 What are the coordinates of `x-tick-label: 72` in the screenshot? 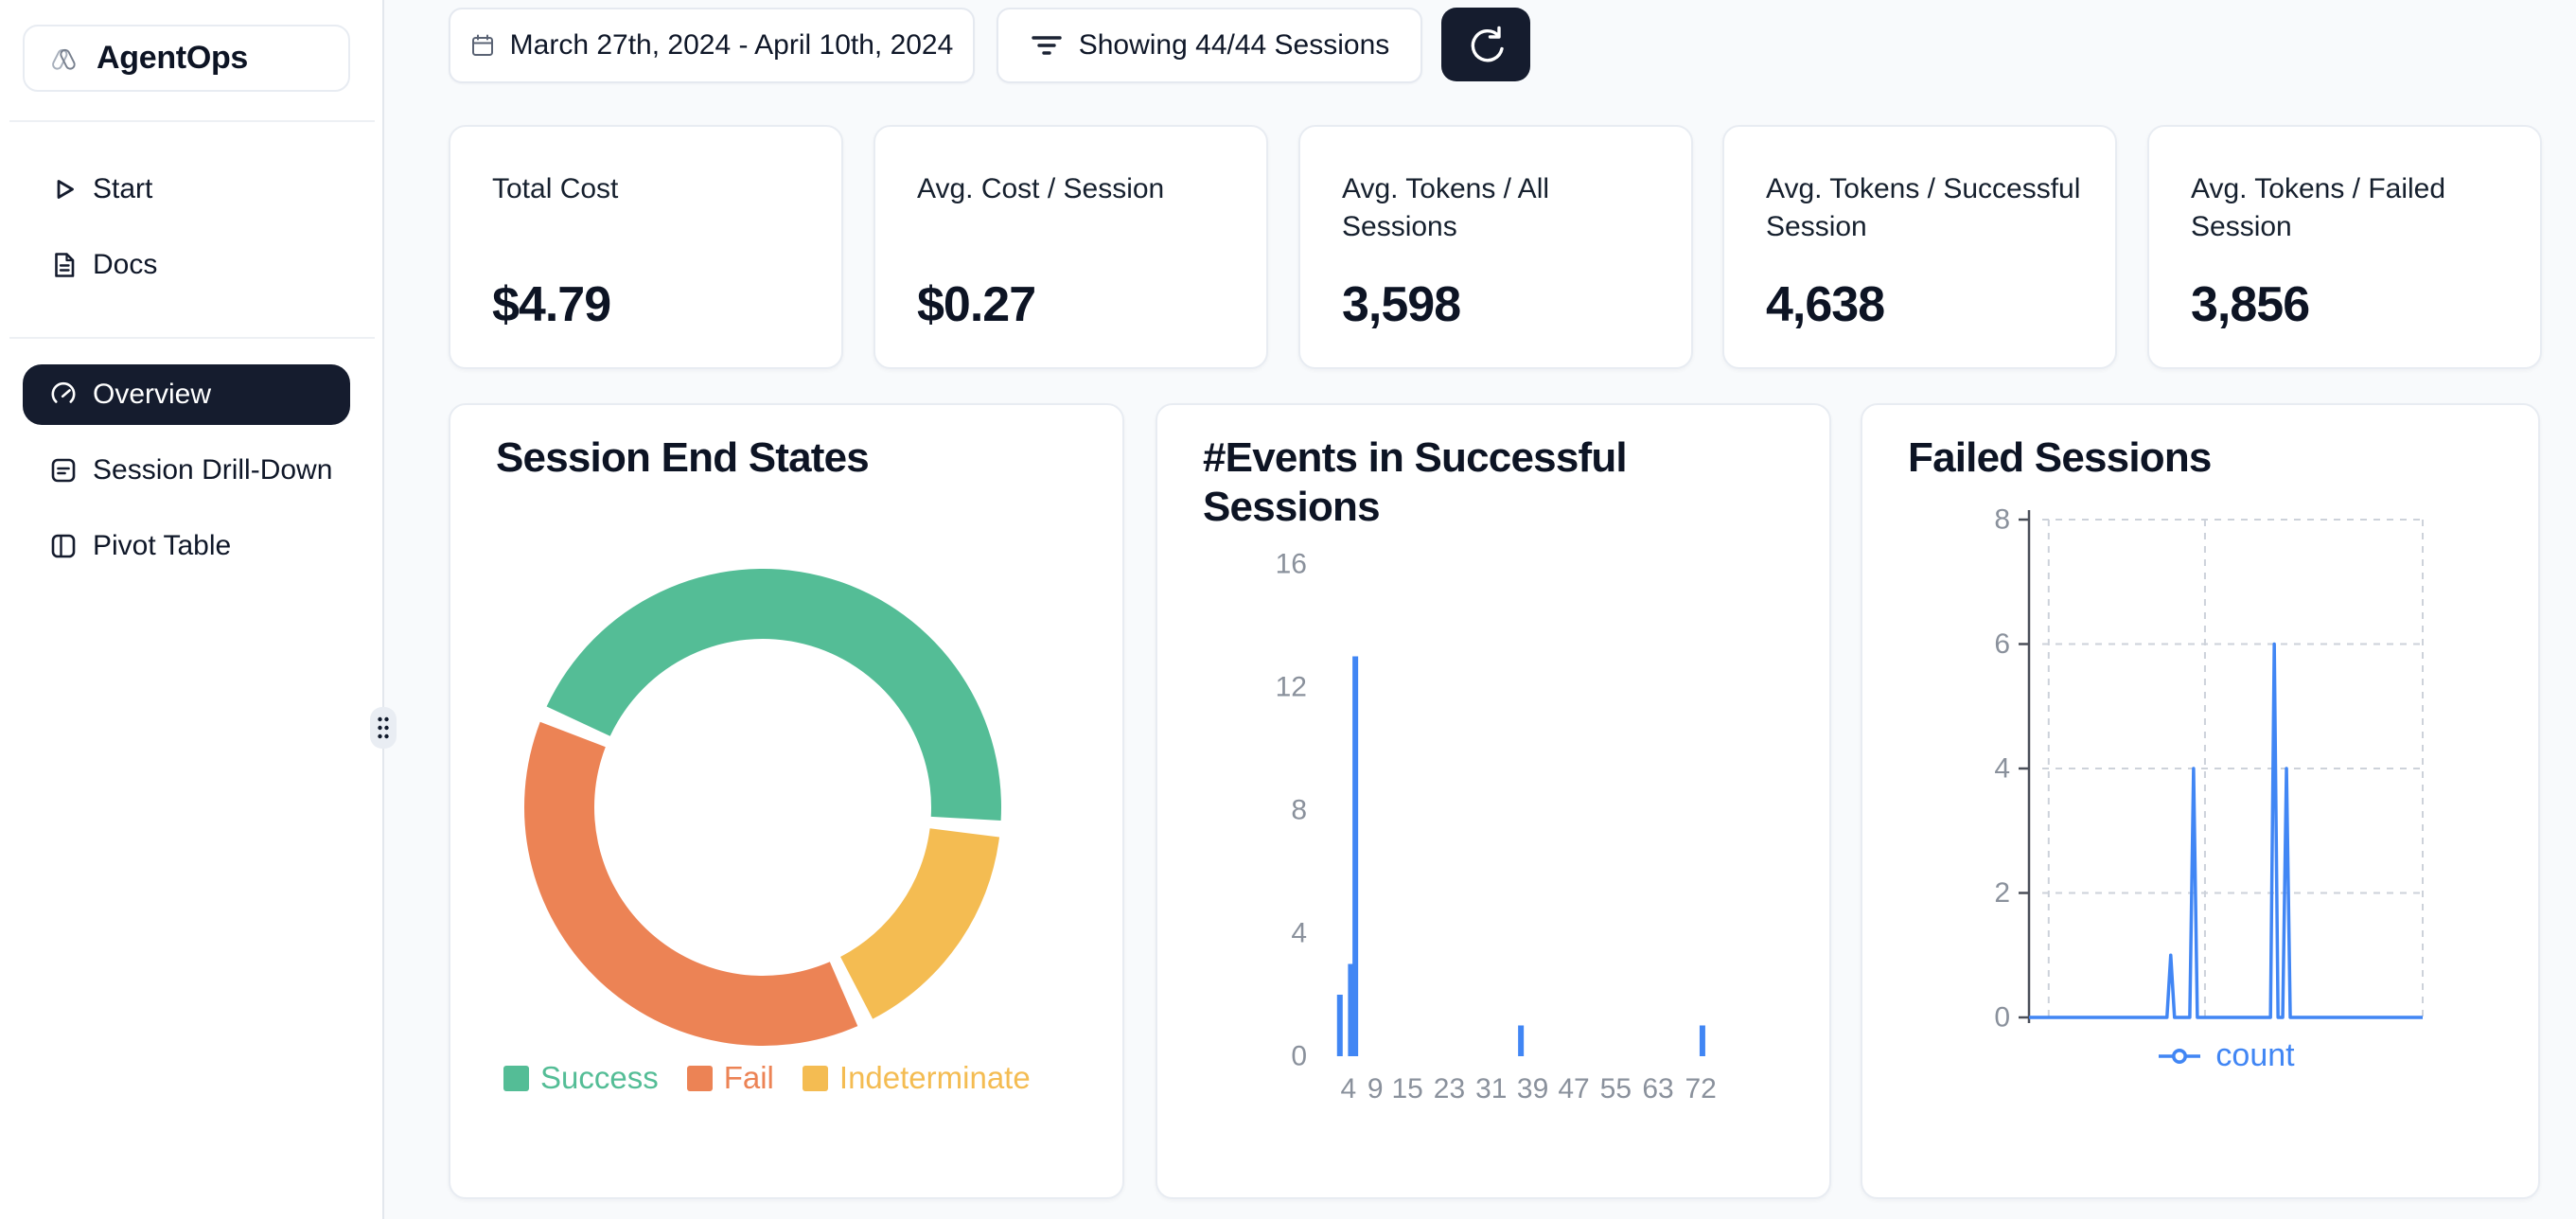 It's located at (1701, 1088).